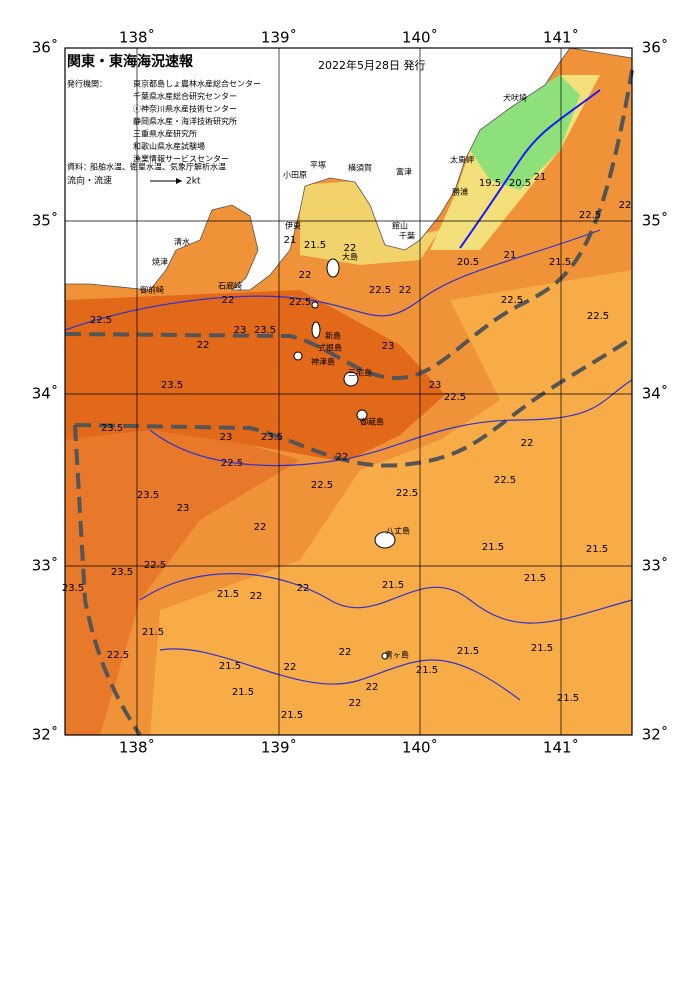 The width and height of the screenshot is (700, 993). I want to click on place-name: 勝浦, so click(460, 192).